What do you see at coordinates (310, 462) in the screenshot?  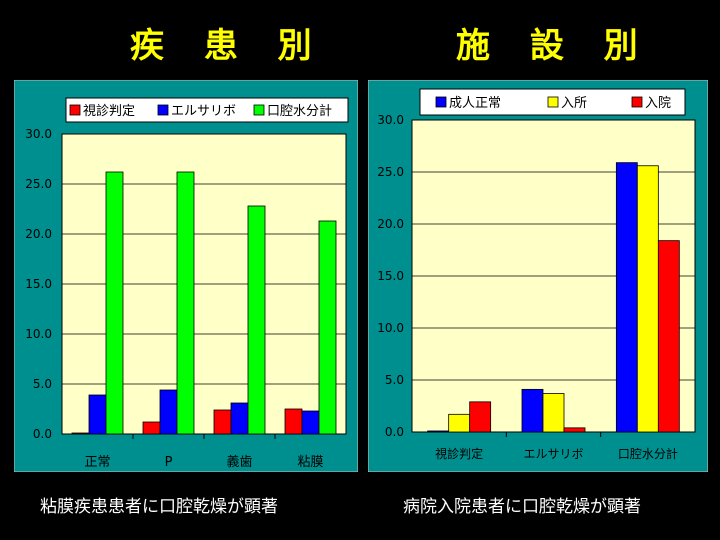 I see `x-tick-label: 粘膜` at bounding box center [310, 462].